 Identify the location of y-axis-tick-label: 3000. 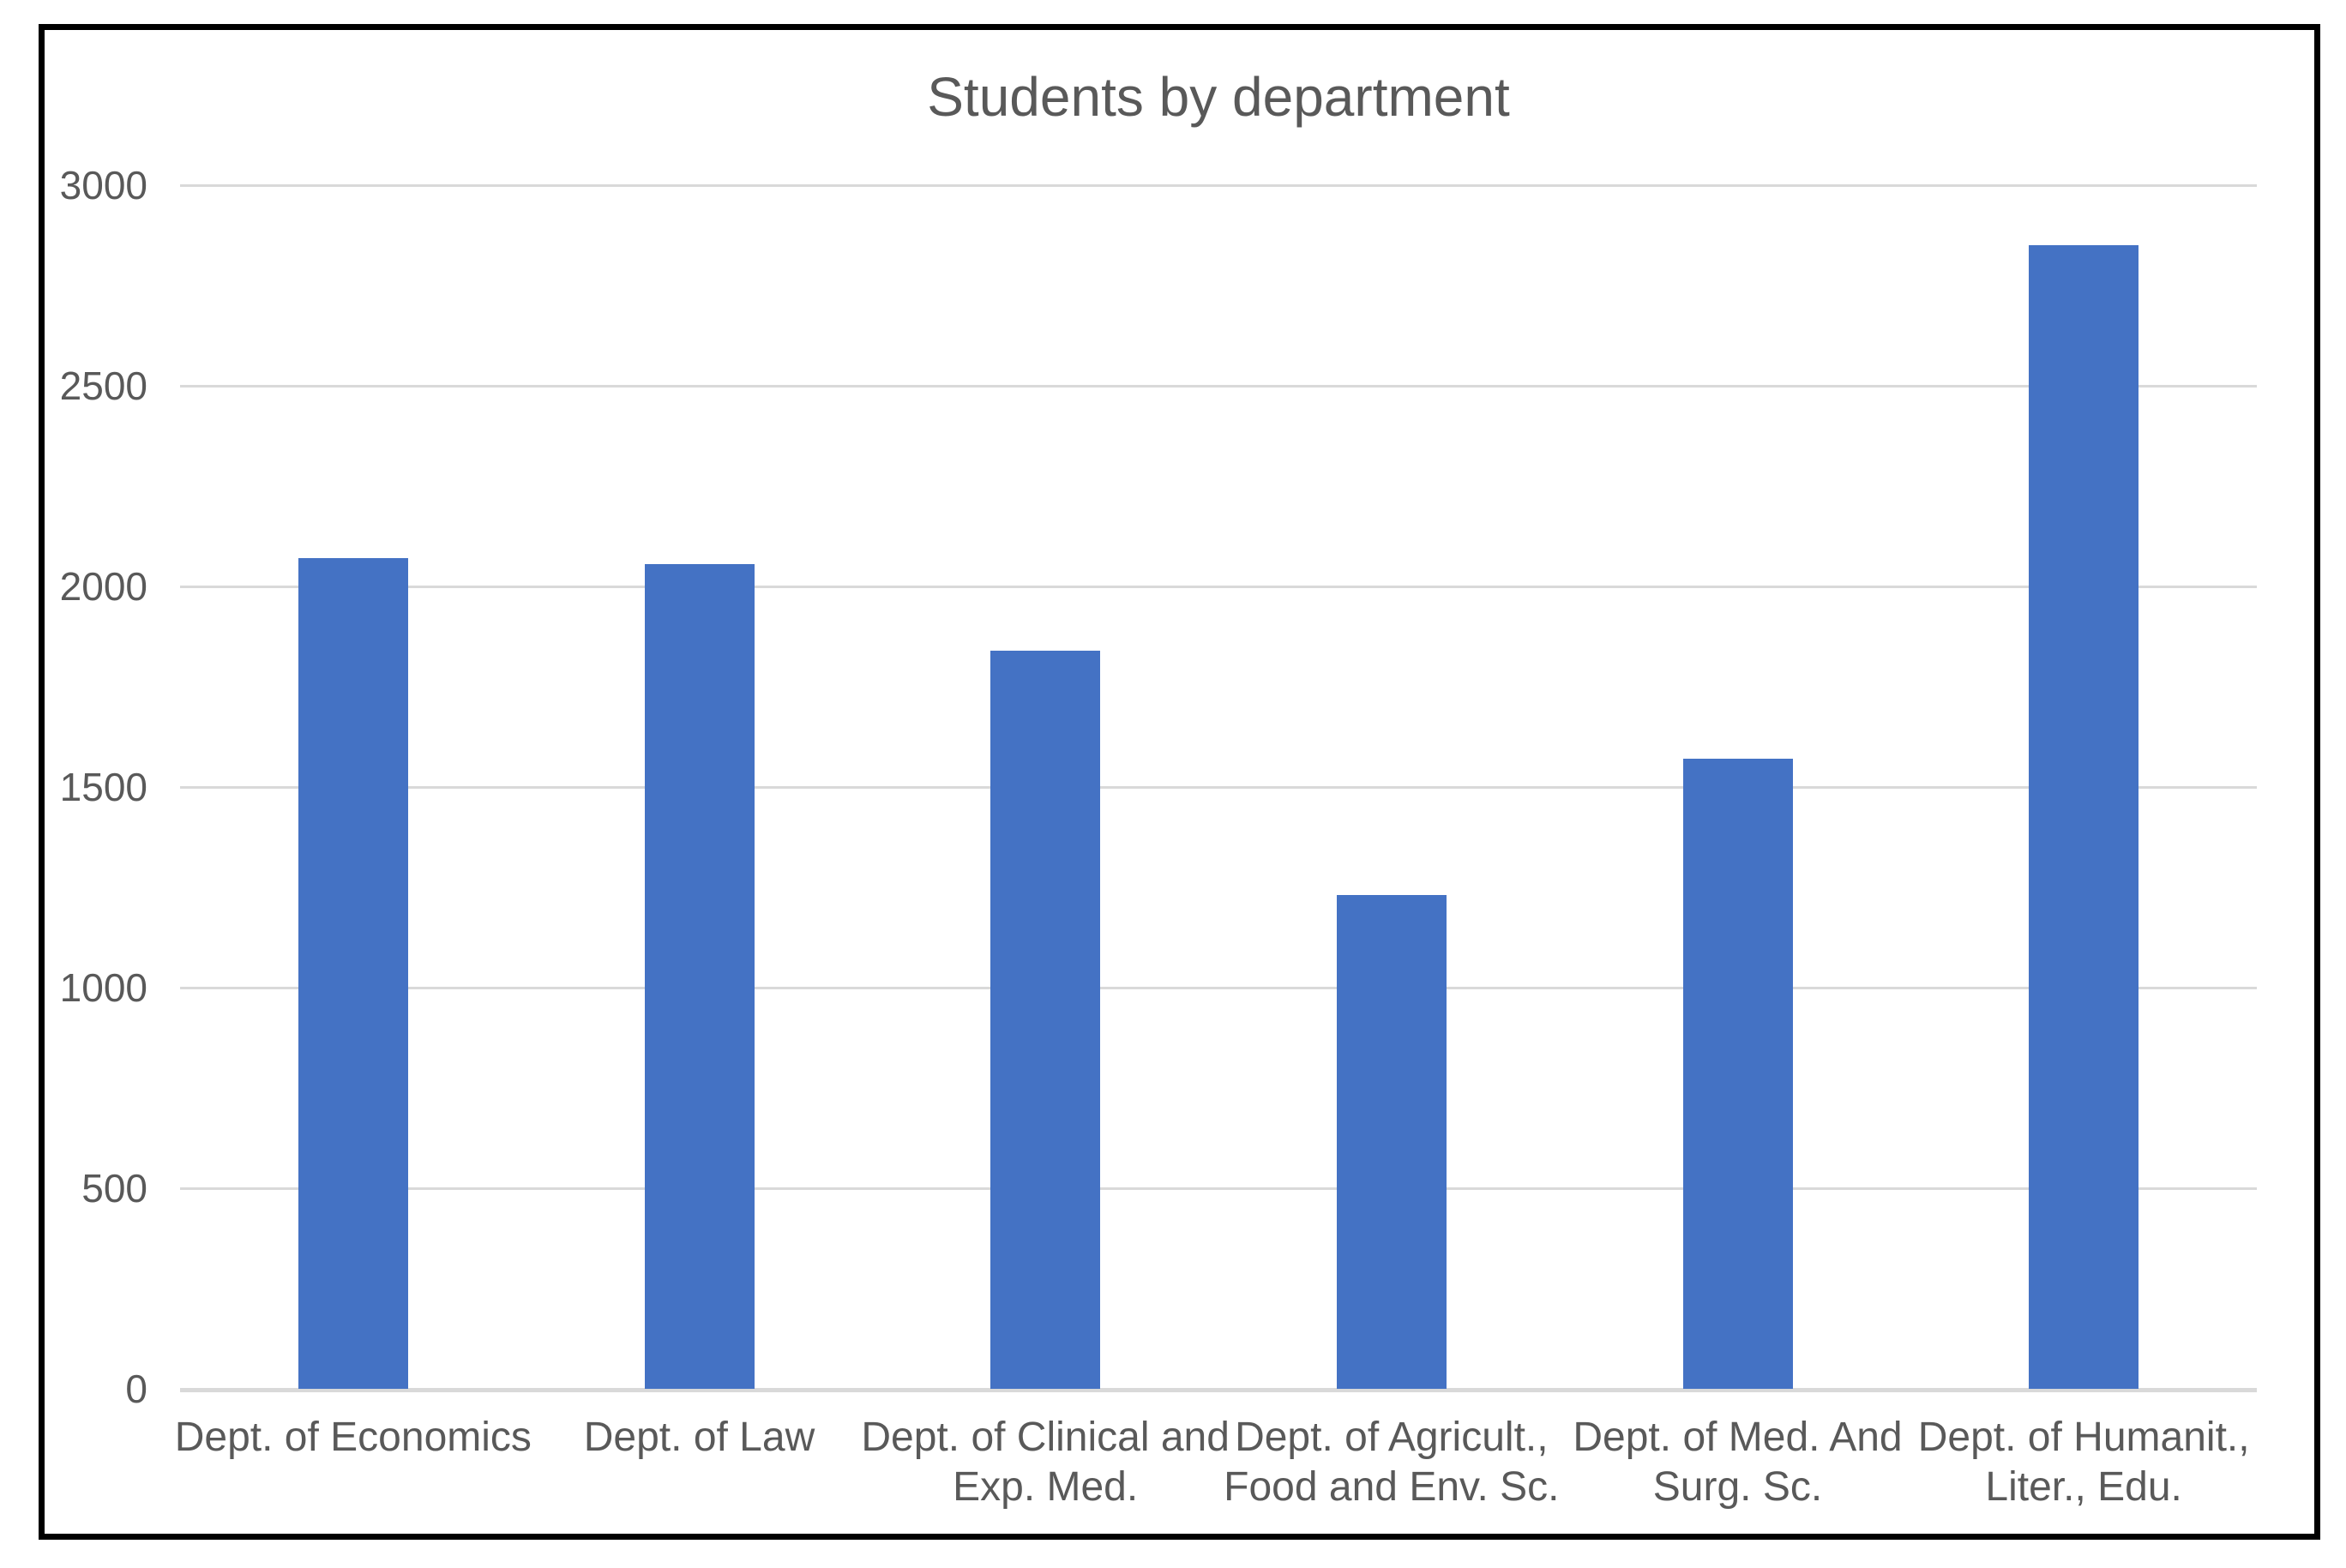
(103, 185).